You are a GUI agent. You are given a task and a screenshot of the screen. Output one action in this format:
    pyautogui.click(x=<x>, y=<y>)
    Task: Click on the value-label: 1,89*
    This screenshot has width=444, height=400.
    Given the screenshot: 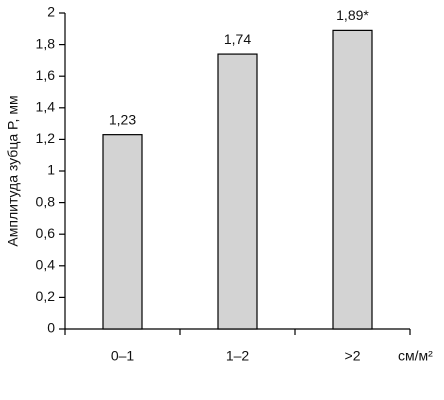 What is the action you would take?
    pyautogui.click(x=352, y=15)
    